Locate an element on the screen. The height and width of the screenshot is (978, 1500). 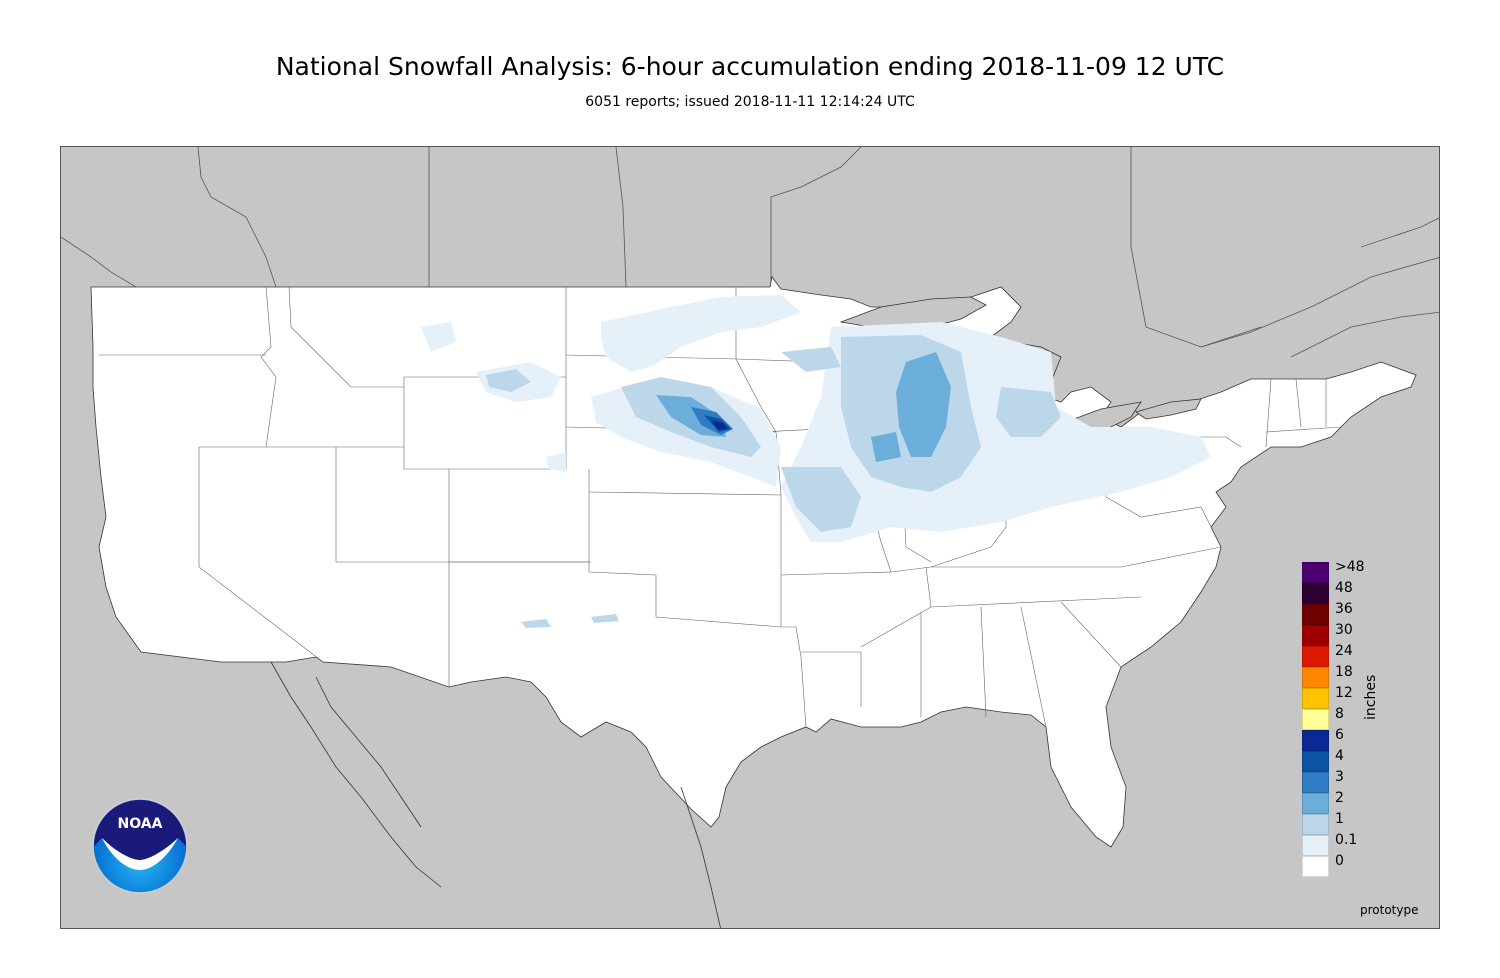
legend-tick-label: 24 is located at coordinates (1344, 651).